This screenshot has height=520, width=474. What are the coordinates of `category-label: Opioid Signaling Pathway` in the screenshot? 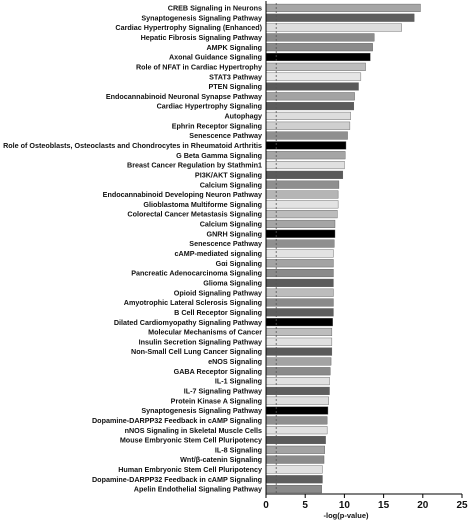 It's located at (218, 292).